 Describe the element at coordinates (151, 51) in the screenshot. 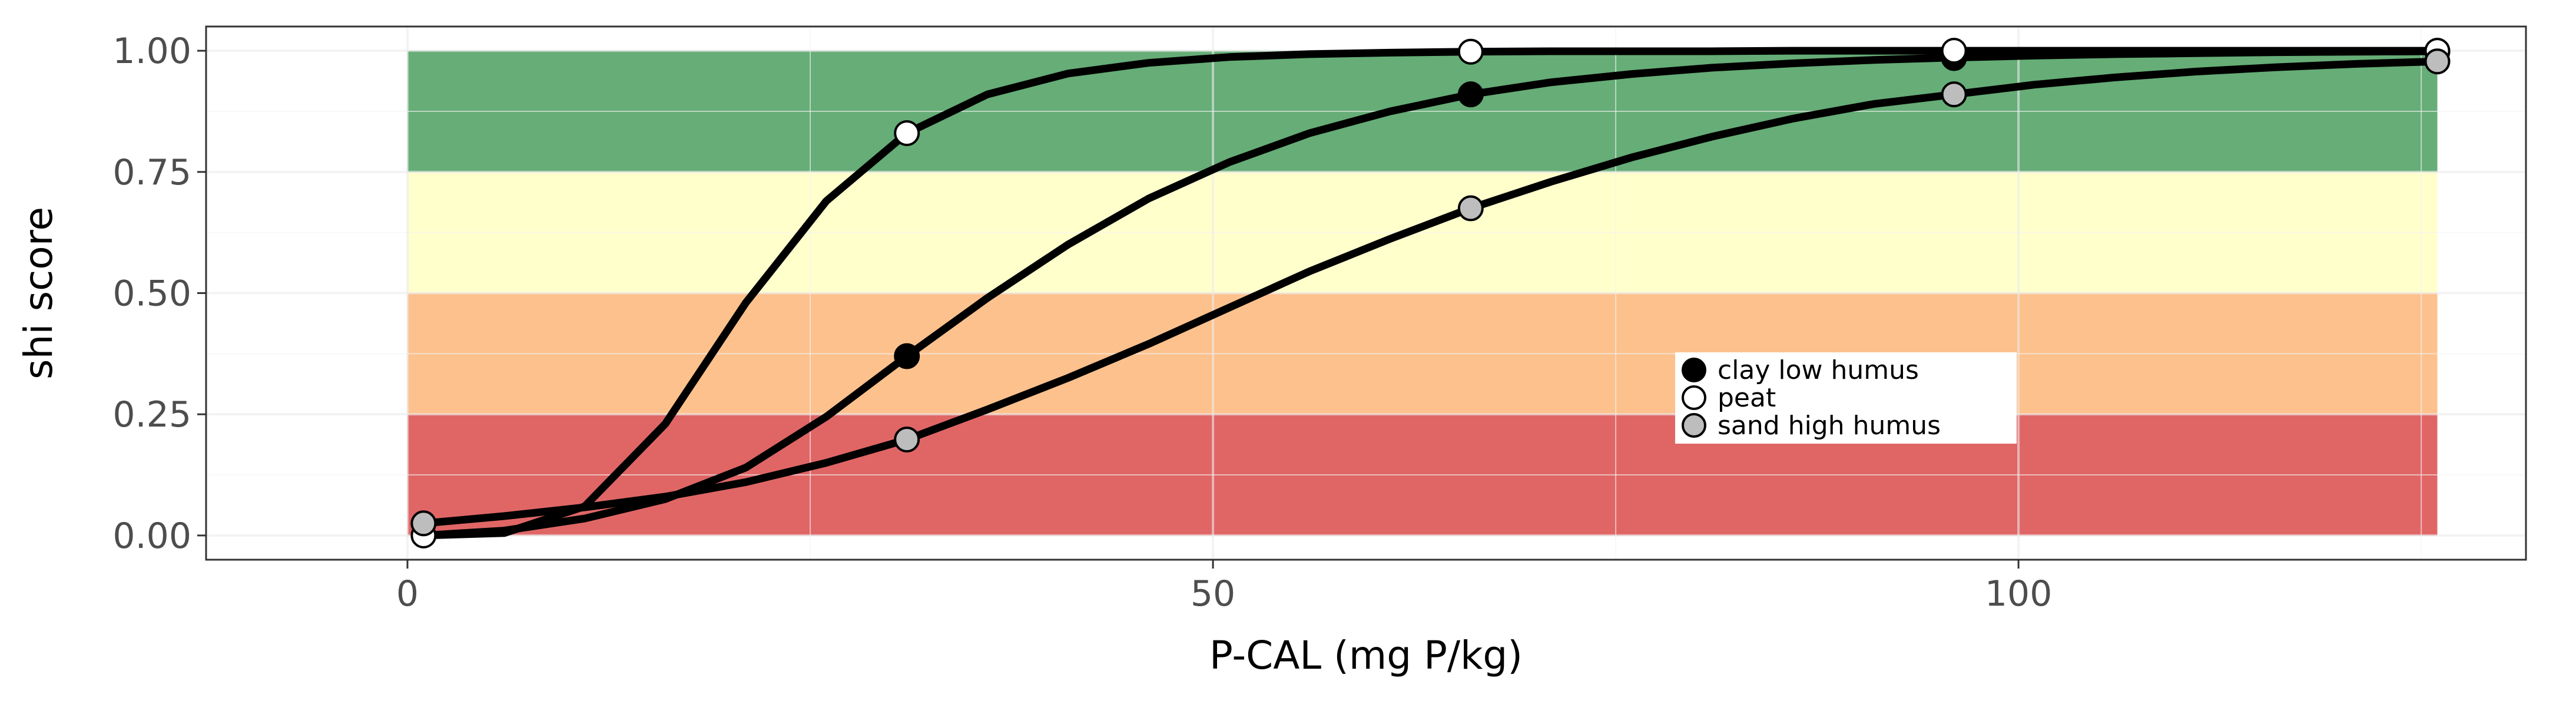

I see `y-tick-label: 1.00` at that location.